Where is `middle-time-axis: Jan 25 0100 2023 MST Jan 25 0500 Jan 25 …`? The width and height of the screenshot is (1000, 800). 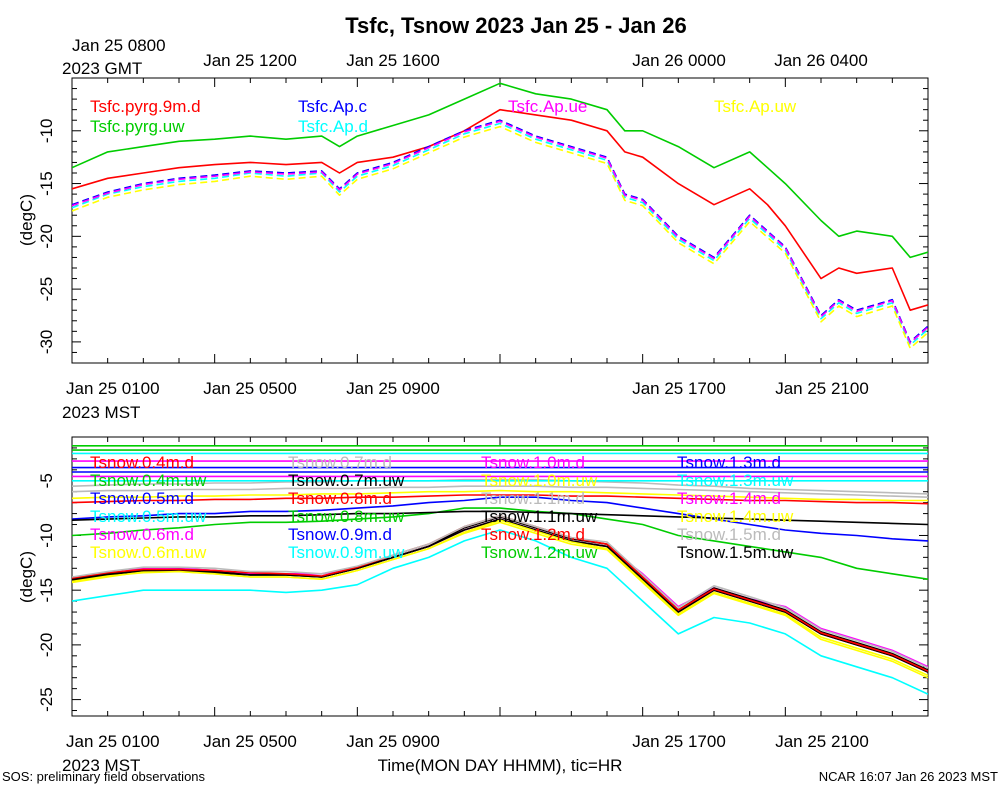
middle-time-axis: Jan 25 0100 2023 MST Jan 25 0500 Jan 25 … is located at coordinates (465, 400).